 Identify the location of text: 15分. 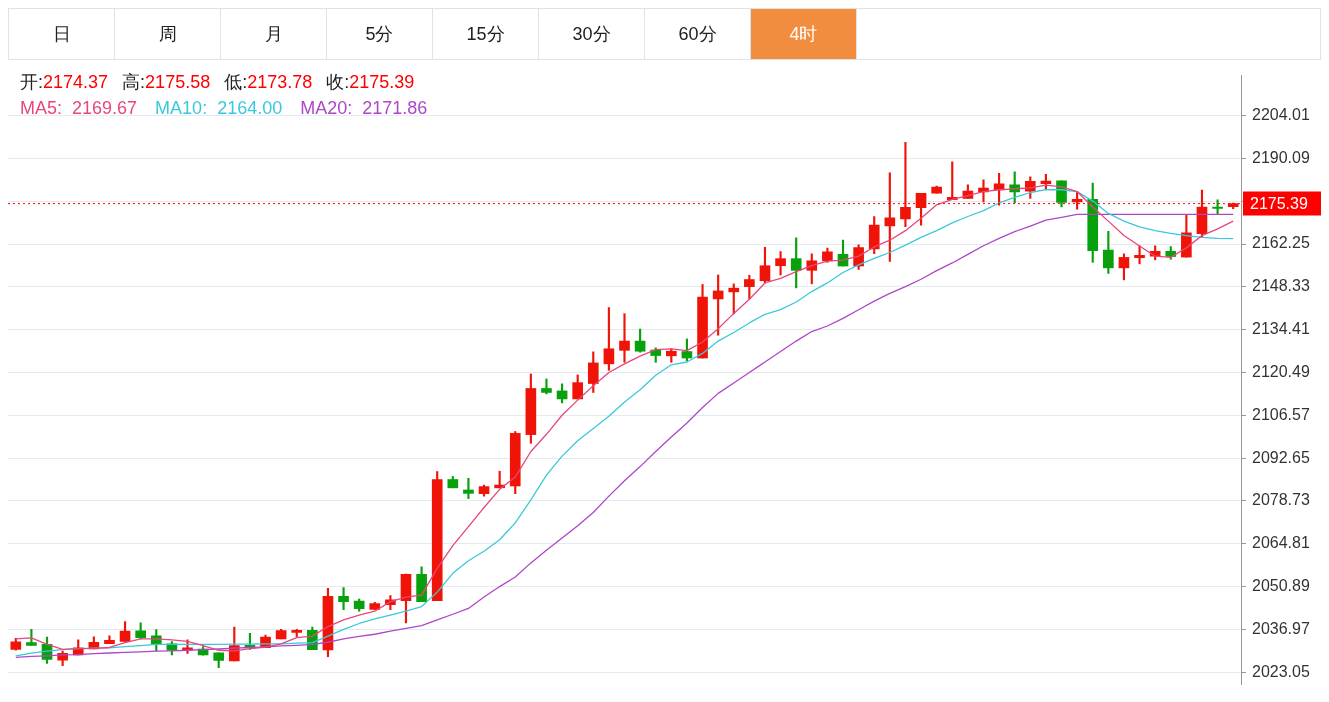
(486, 34).